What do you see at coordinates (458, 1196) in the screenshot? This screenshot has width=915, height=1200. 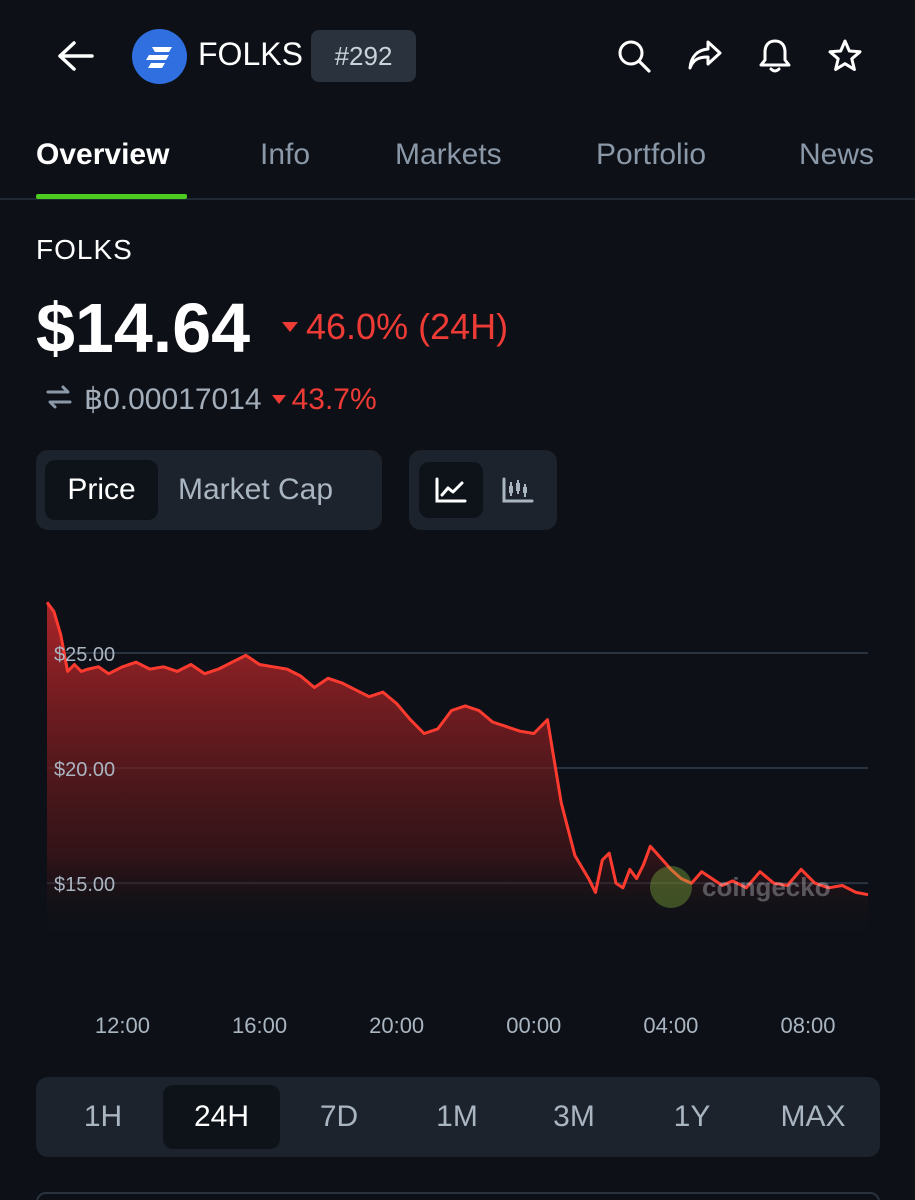 I see `next-panel-edge` at bounding box center [458, 1196].